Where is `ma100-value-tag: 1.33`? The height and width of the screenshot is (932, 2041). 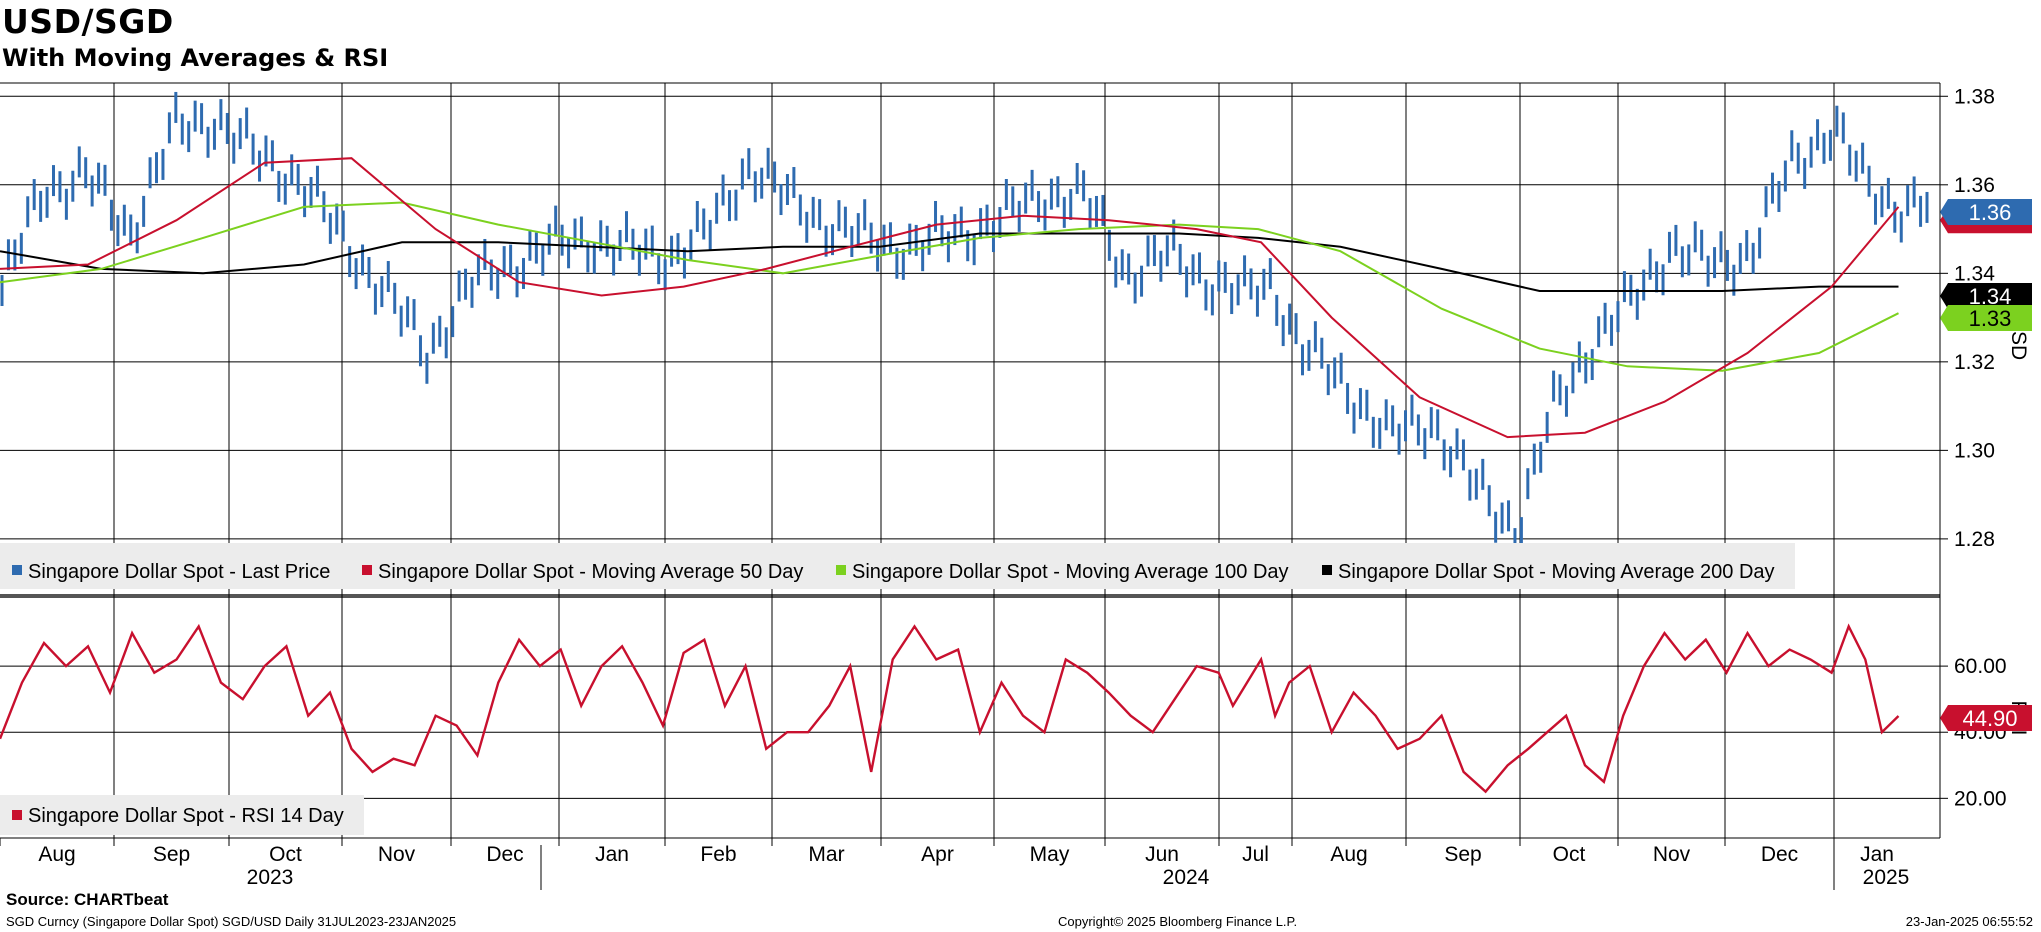
ma100-value-tag: 1.33 is located at coordinates (1986, 318).